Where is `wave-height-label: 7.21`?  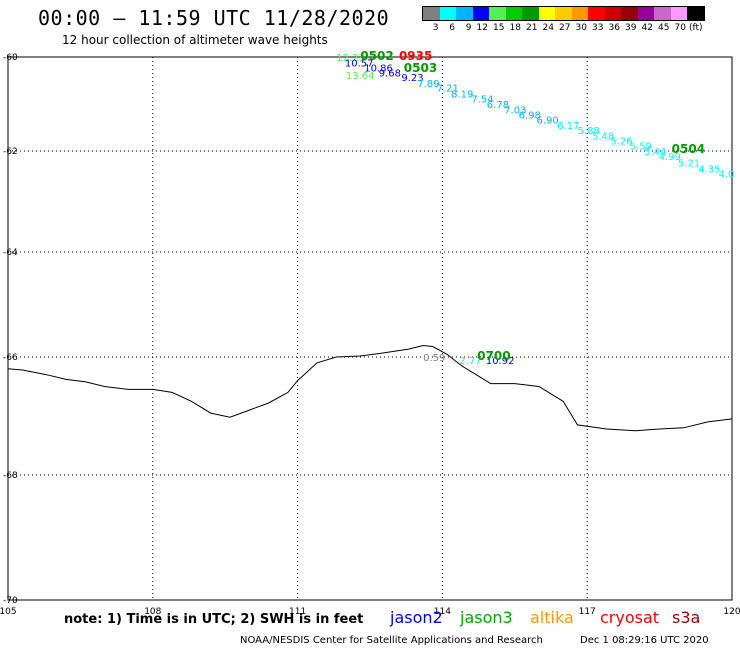 wave-height-label: 7.21 is located at coordinates (448, 89).